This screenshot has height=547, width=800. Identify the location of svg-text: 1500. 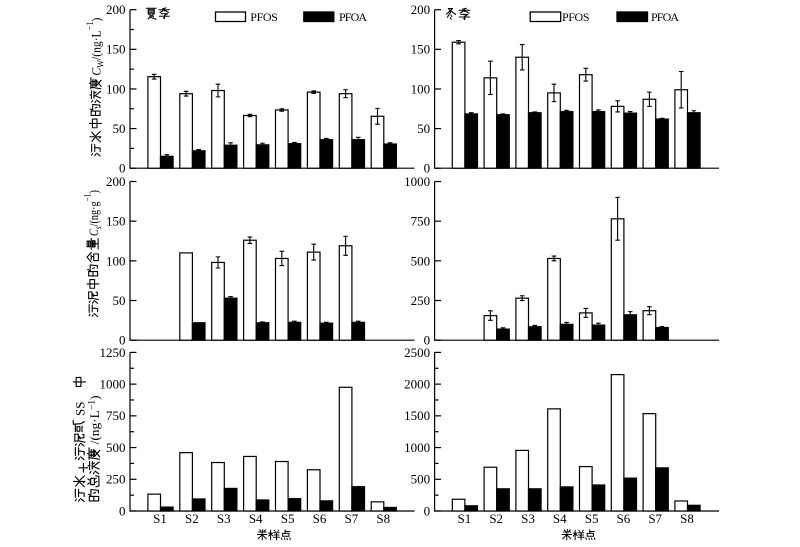
(417, 415).